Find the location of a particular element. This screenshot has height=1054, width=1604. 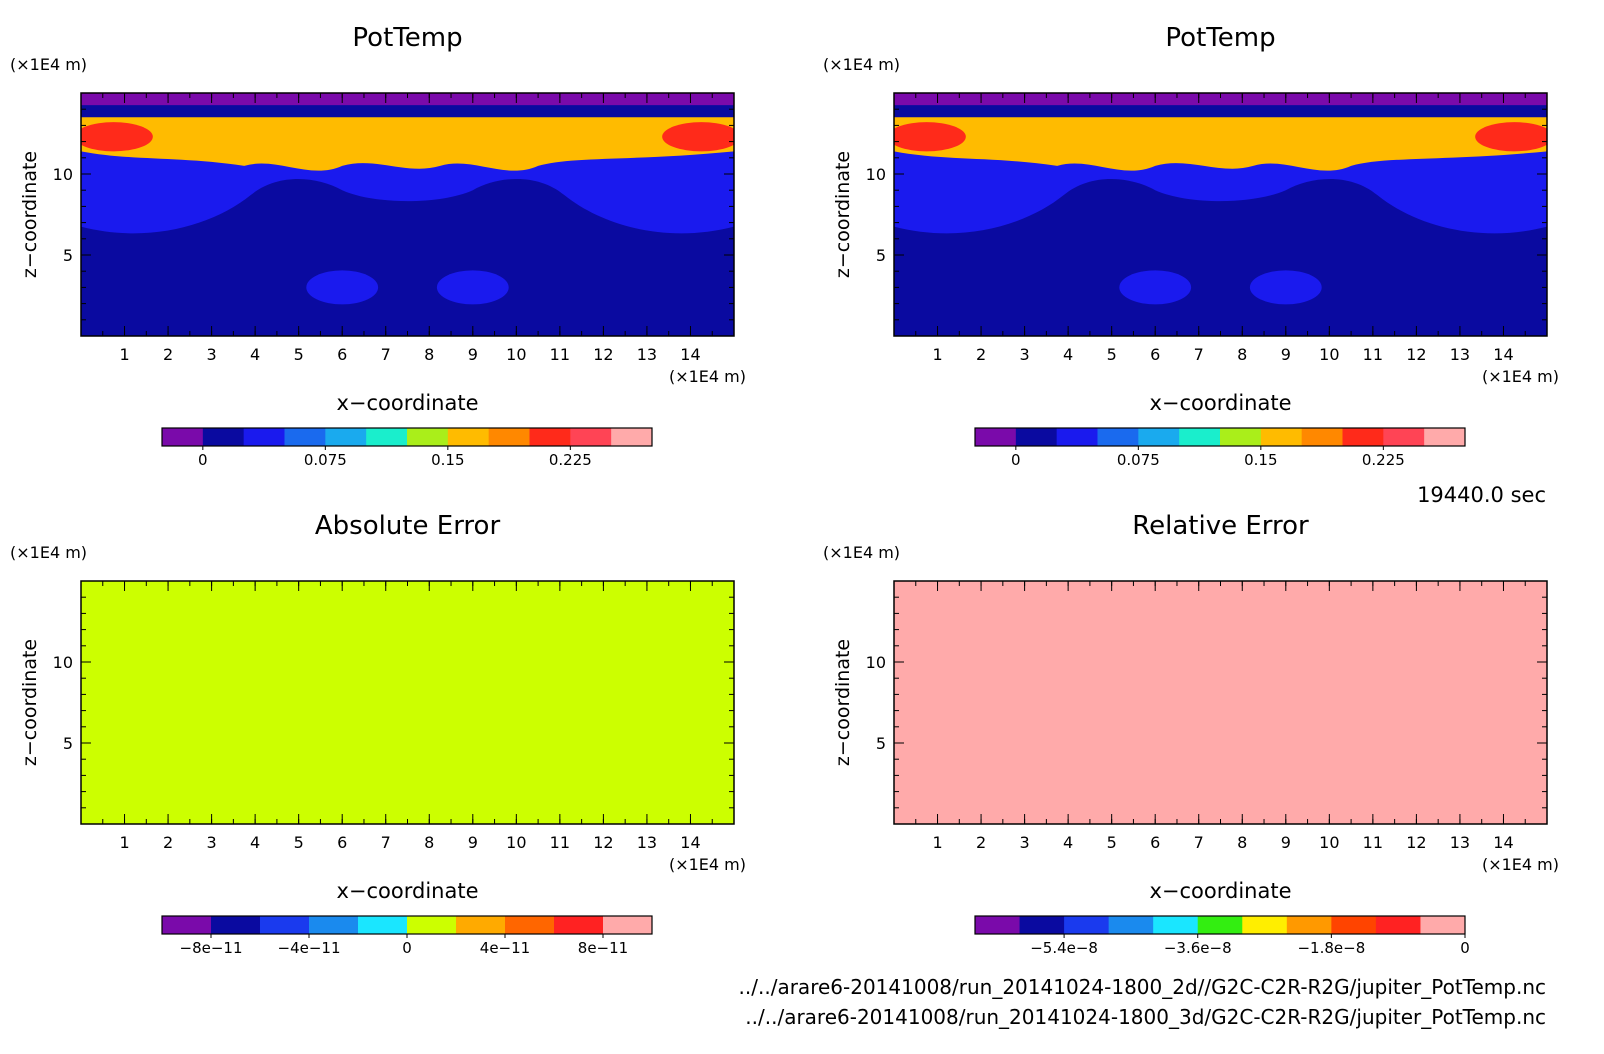

x-tick-label: 14 is located at coordinates (690, 842).